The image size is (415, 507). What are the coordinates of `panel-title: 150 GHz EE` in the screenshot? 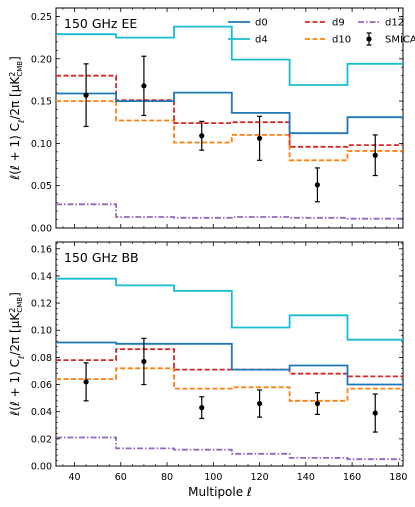 It's located at (100, 23).